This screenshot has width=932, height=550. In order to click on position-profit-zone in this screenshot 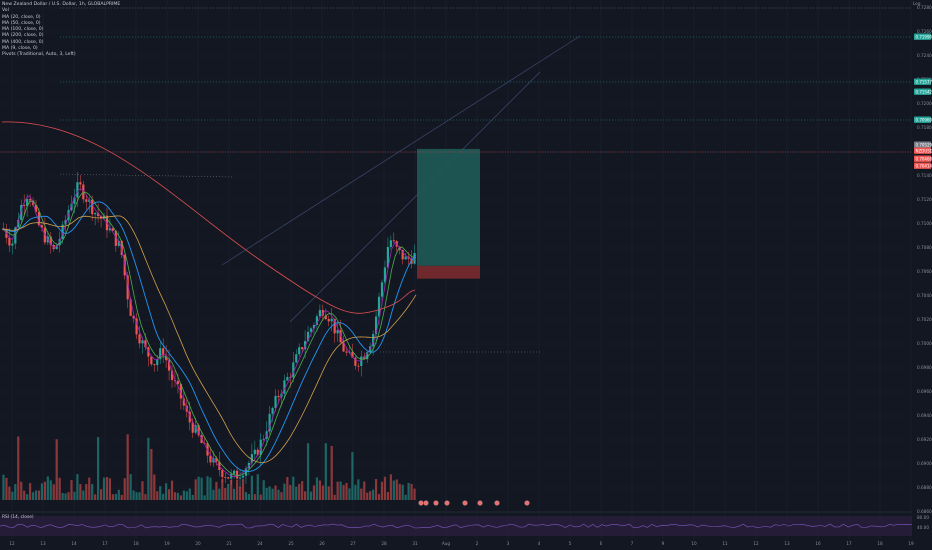, I will do `click(448, 207)`.